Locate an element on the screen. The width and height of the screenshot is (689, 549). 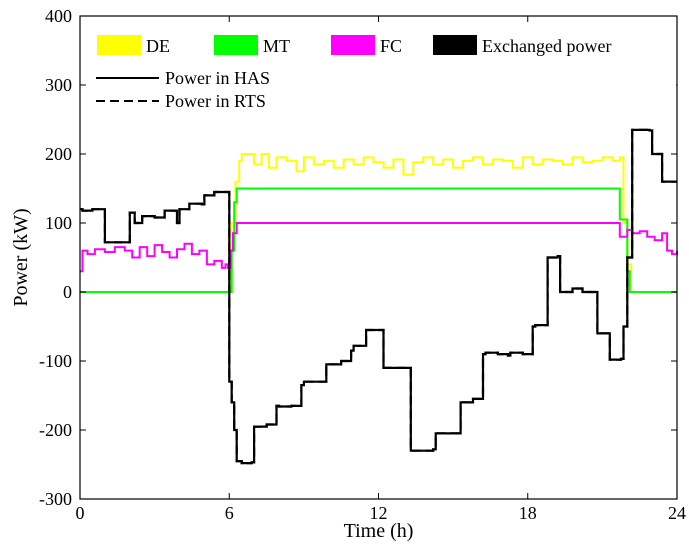
x-tick-label: 6 is located at coordinates (229, 513).